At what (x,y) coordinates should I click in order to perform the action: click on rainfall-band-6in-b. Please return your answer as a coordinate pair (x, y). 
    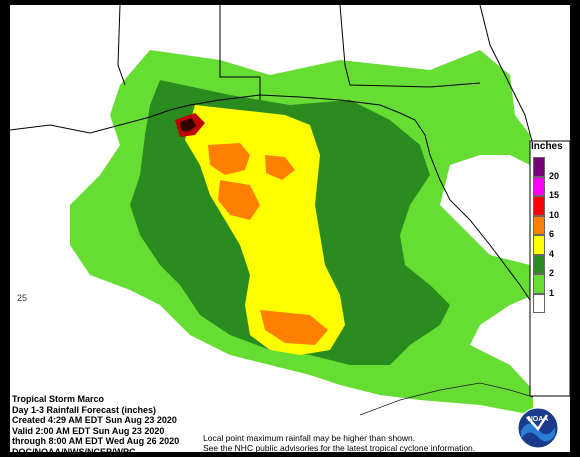
    Looking at the image, I should click on (239, 200).